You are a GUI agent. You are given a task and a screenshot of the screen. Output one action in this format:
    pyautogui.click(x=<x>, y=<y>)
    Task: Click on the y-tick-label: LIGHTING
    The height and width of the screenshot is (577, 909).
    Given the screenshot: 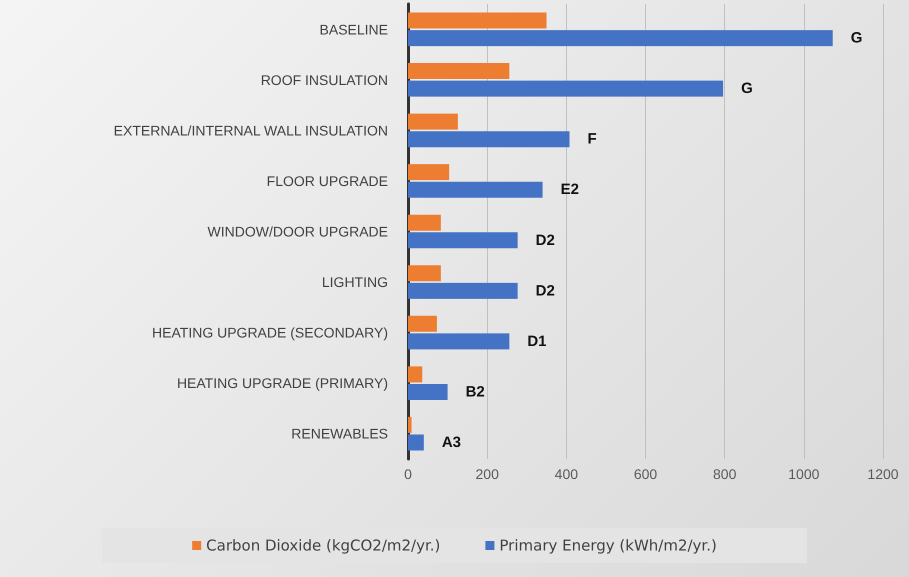 What is the action you would take?
    pyautogui.click(x=355, y=282)
    